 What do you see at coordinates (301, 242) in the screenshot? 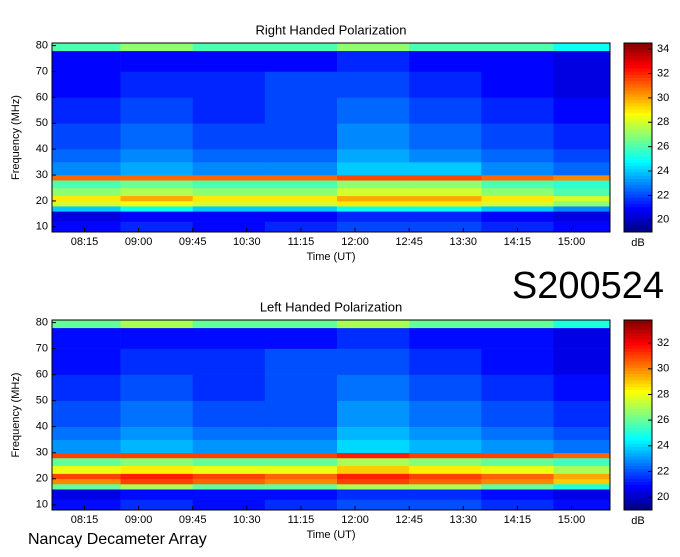
I see `x-tick-label: 11:15` at bounding box center [301, 242].